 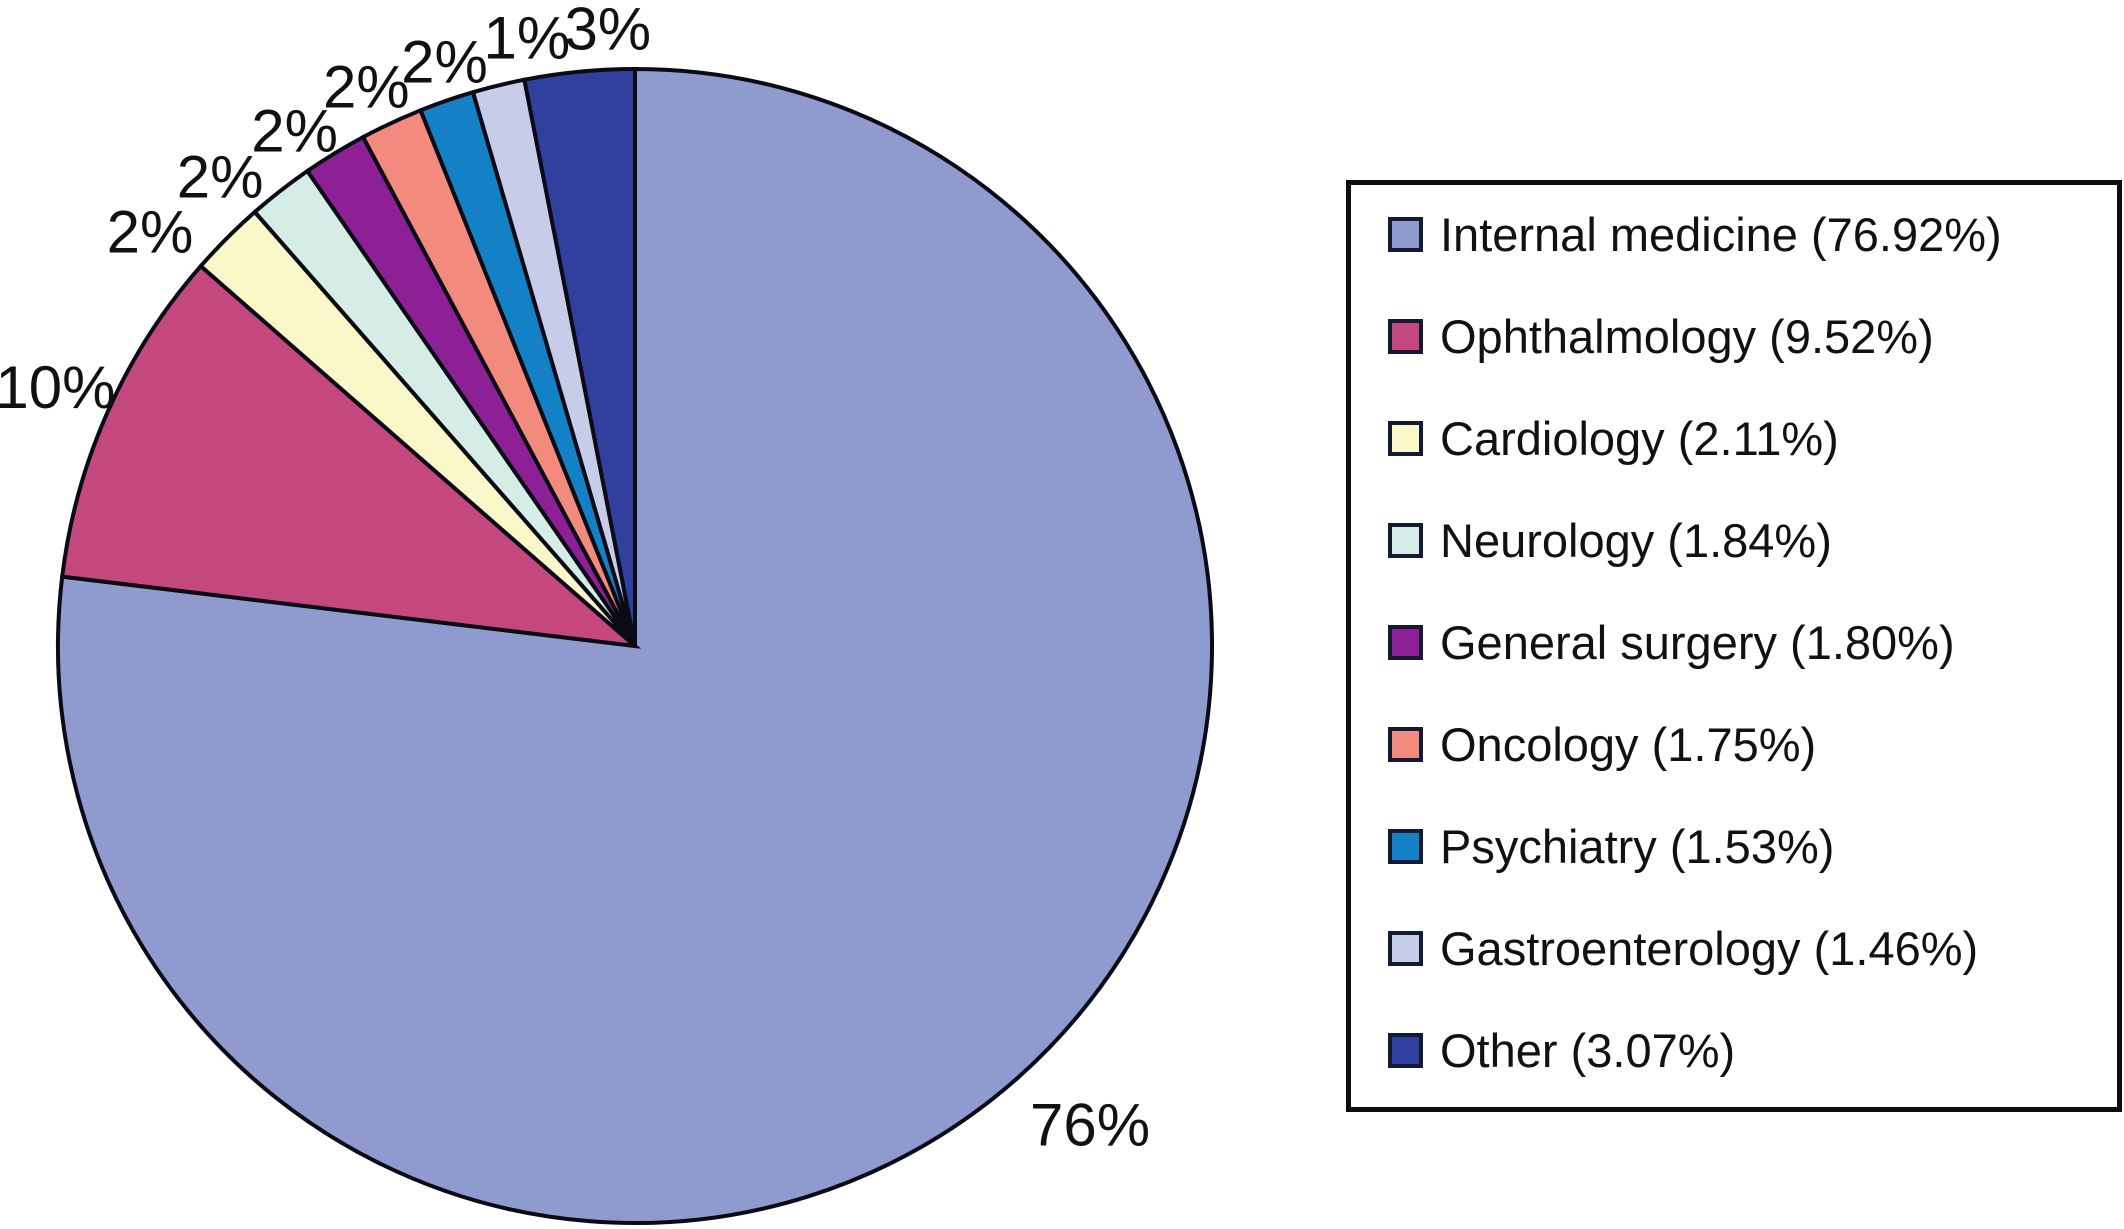 I want to click on legend-label: Ophthalmology (9.52%), so click(x=1687, y=336).